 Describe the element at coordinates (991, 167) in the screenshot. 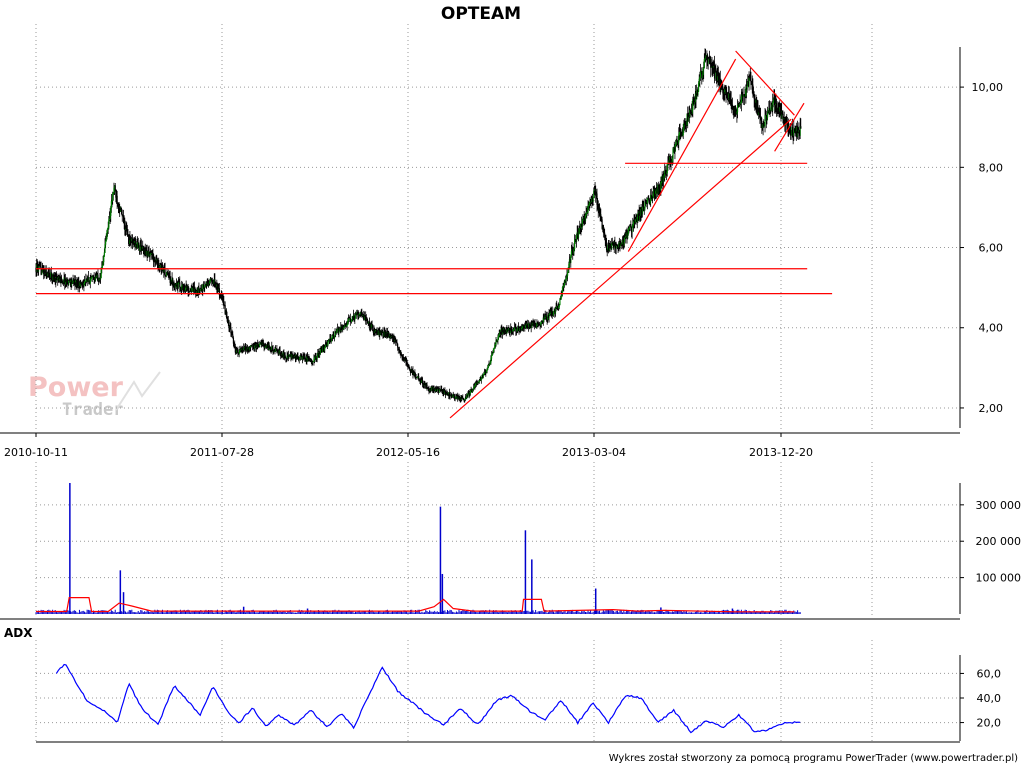

I see `price-ytick-label: 8,00` at that location.